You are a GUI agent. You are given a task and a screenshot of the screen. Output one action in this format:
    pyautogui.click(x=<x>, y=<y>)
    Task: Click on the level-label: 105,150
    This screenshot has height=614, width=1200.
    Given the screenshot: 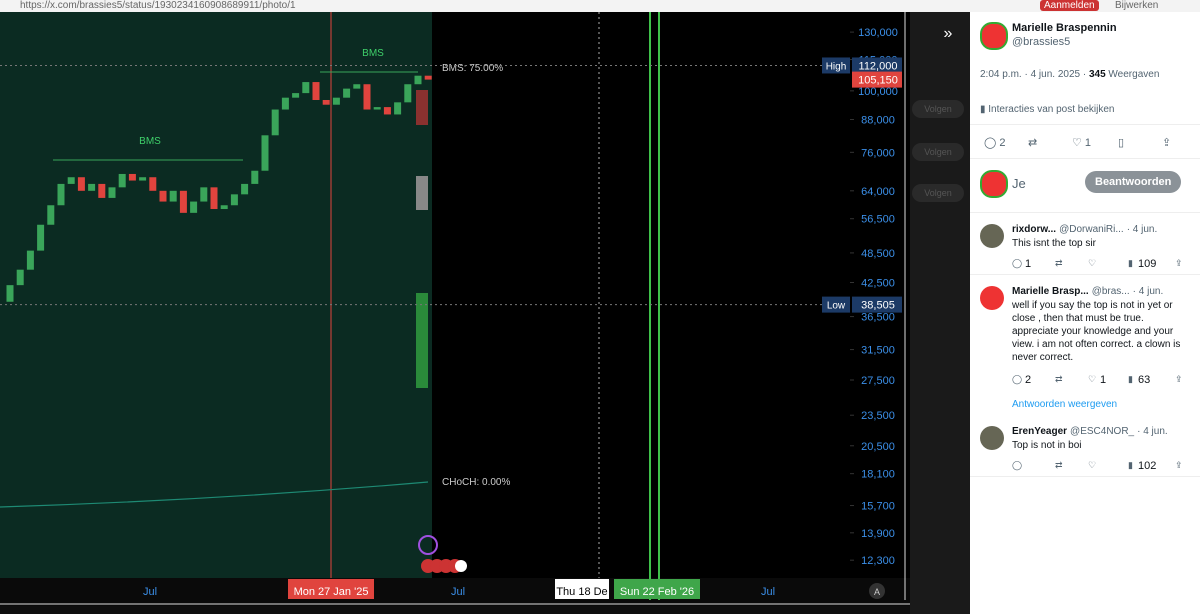 What is the action you would take?
    pyautogui.click(x=878, y=81)
    